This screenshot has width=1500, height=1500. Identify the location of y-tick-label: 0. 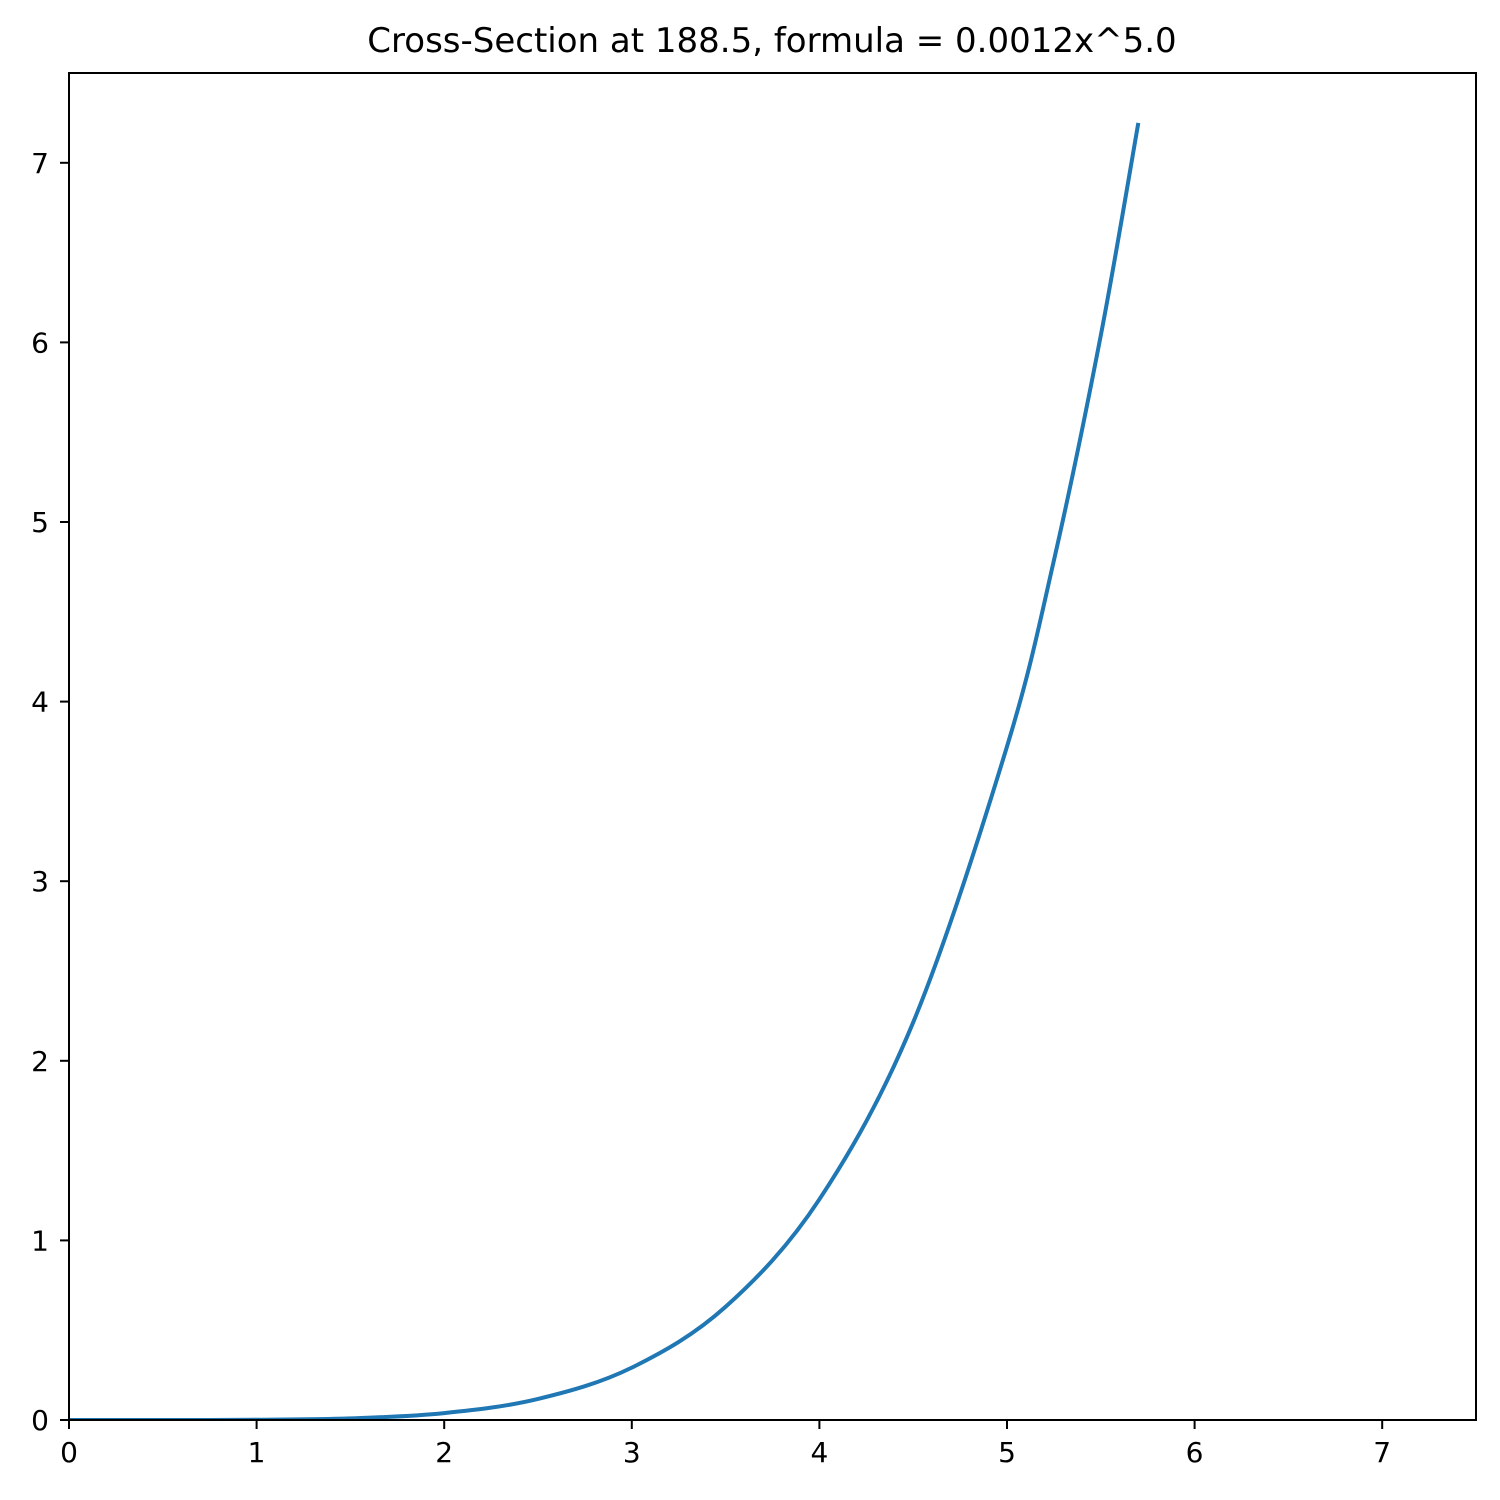
(40, 1420).